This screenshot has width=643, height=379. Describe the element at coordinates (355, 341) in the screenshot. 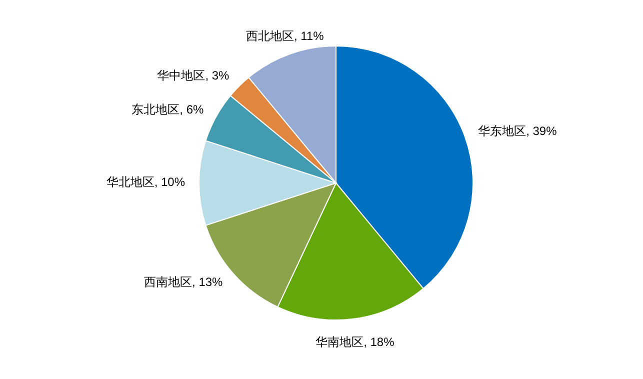

I see `slice-label: 华南地区, 18%` at that location.